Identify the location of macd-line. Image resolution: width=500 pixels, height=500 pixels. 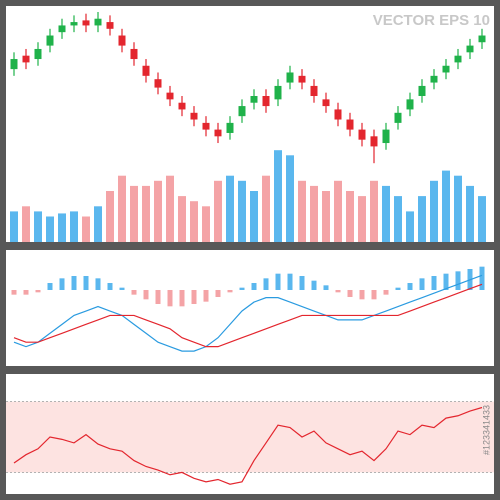
(248, 313).